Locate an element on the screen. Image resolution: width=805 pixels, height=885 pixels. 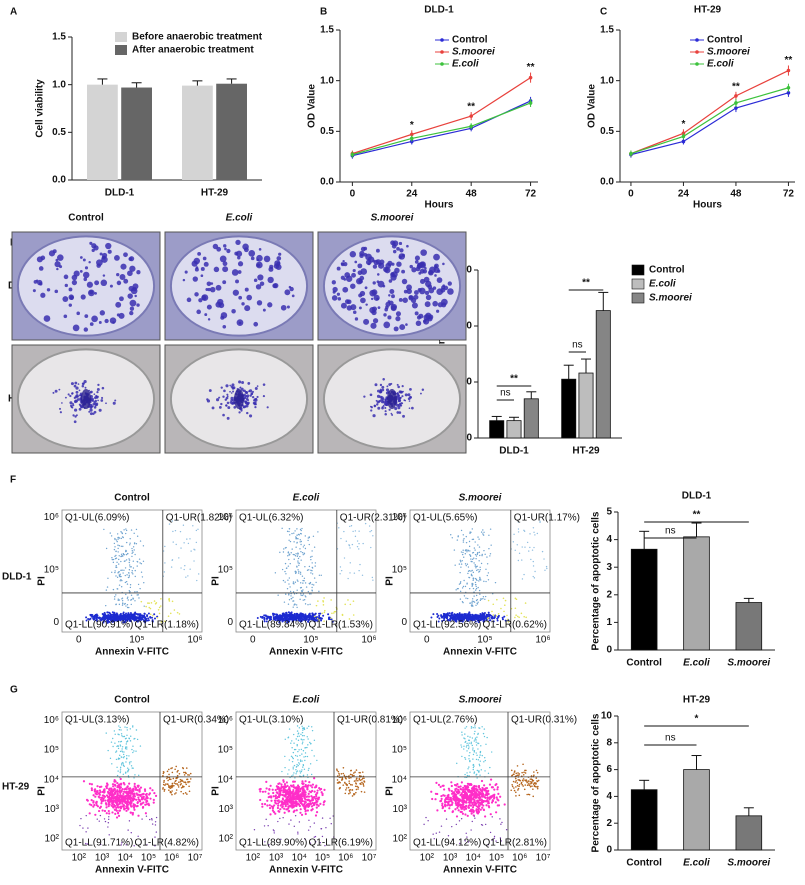
plot-title: Control is located at coordinates (132, 498).